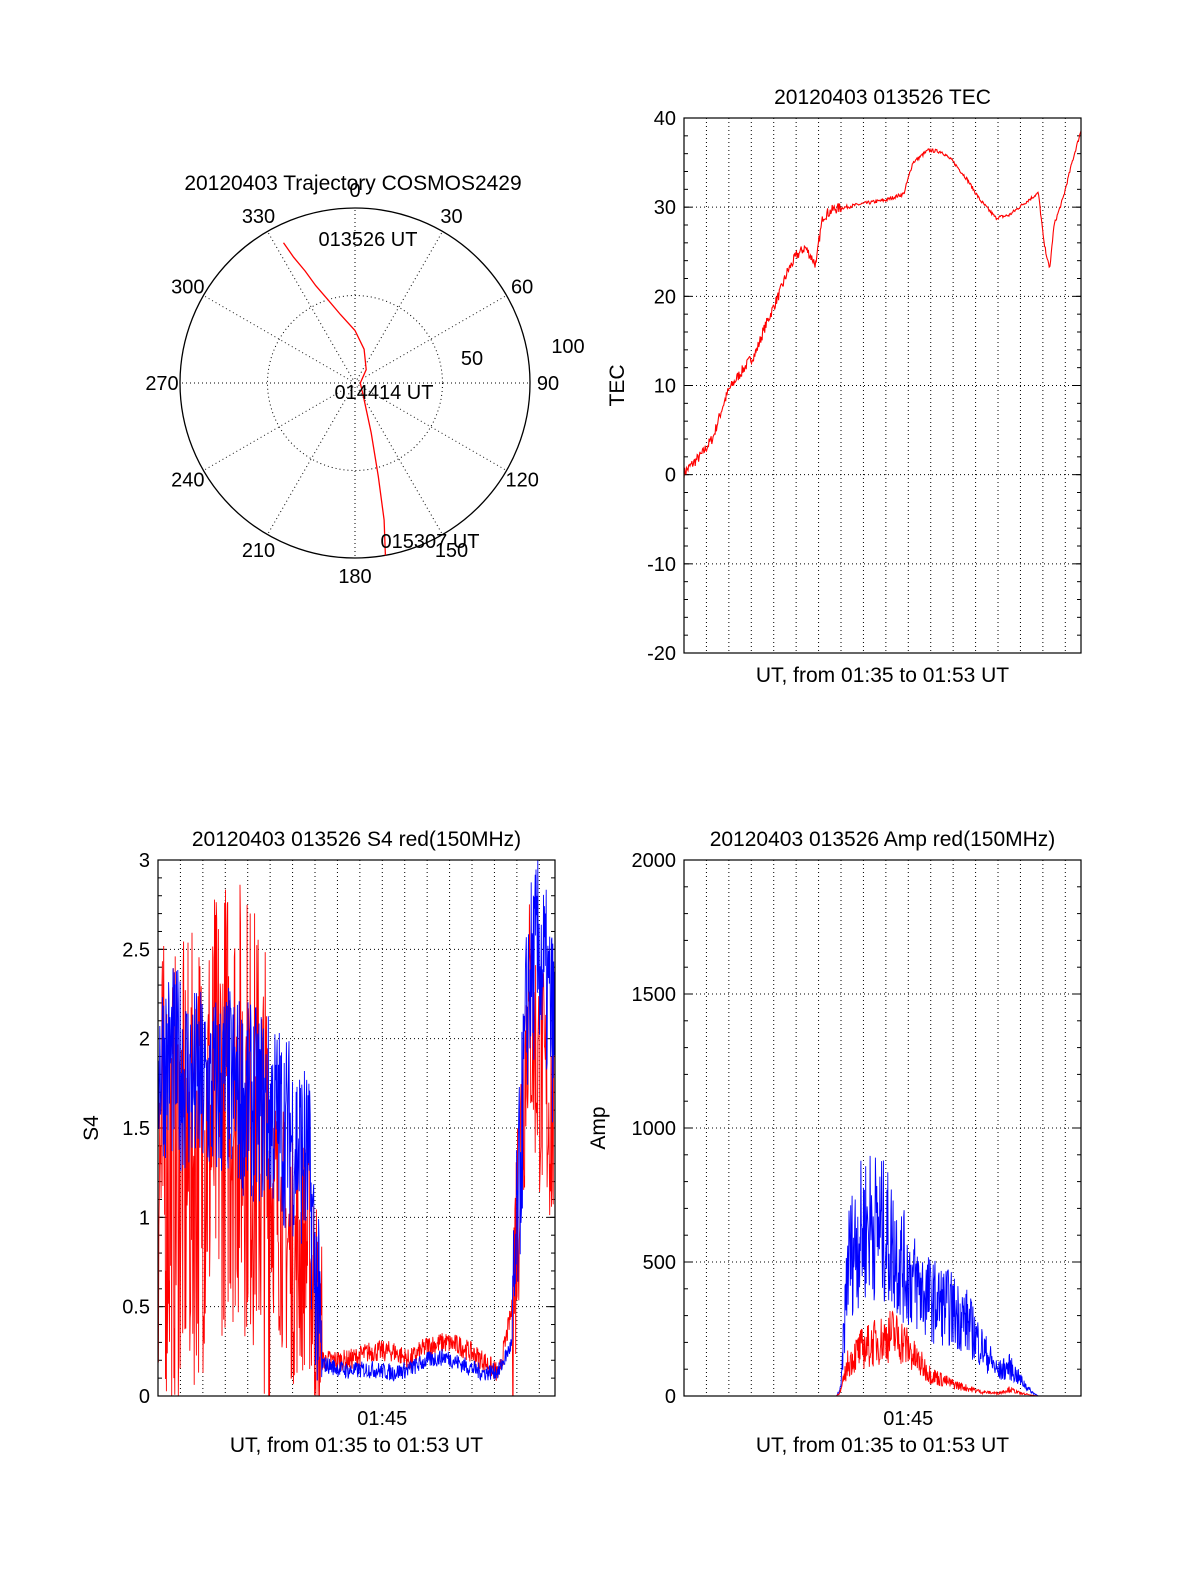 The height and width of the screenshot is (1580, 1200). What do you see at coordinates (258, 217) in the screenshot?
I see `angle-label: 330` at bounding box center [258, 217].